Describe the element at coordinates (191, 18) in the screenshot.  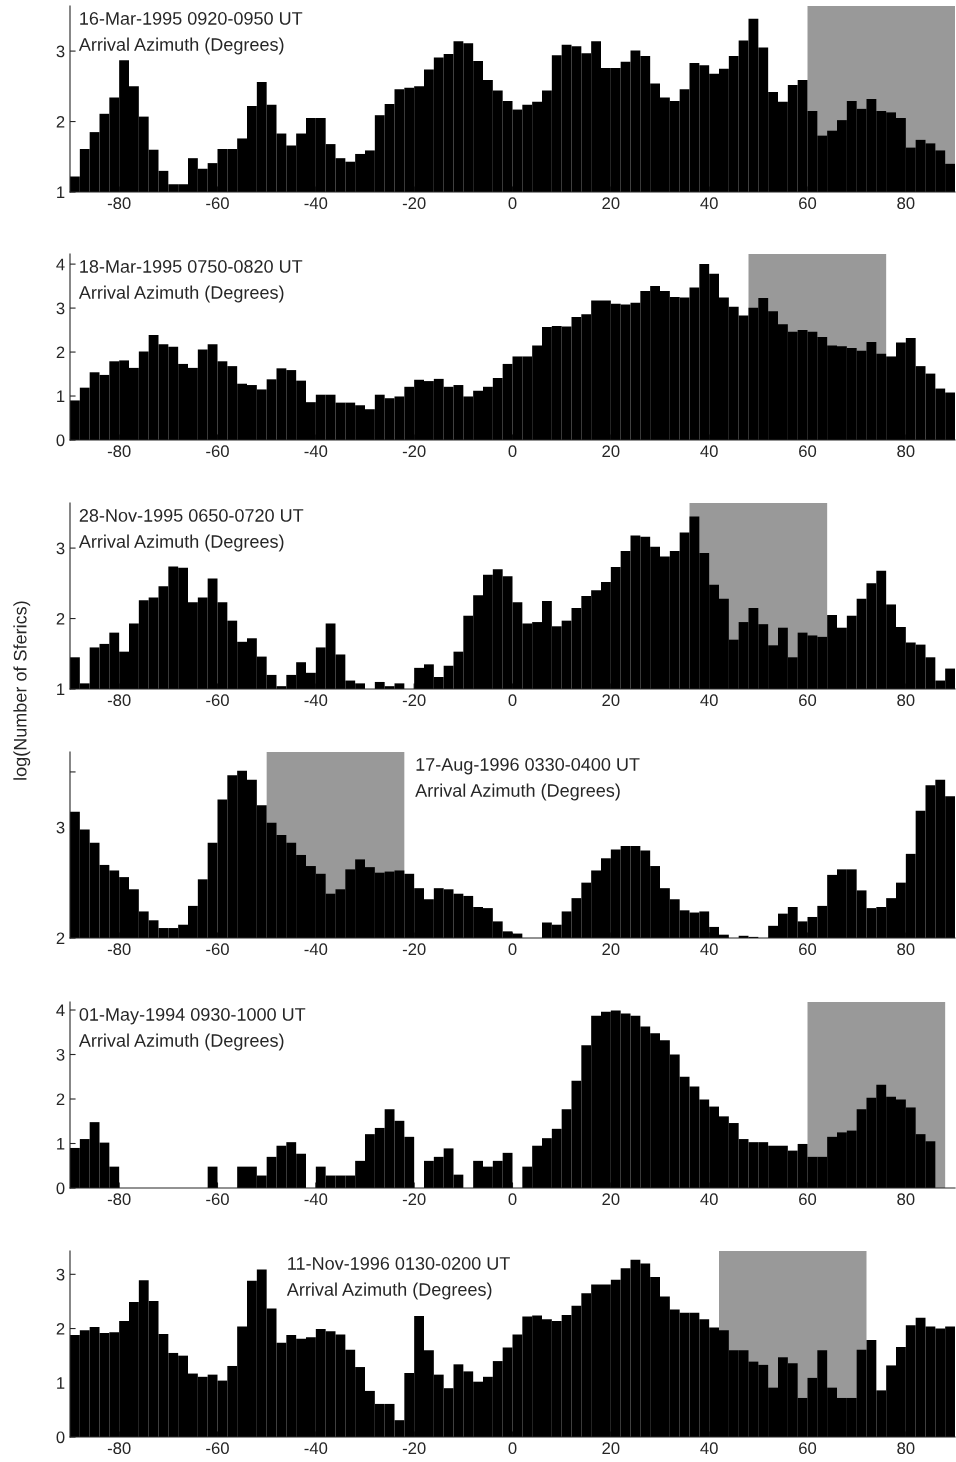
I see `chart-title: 16-Mar-1995 0920-0950 UT` at that location.